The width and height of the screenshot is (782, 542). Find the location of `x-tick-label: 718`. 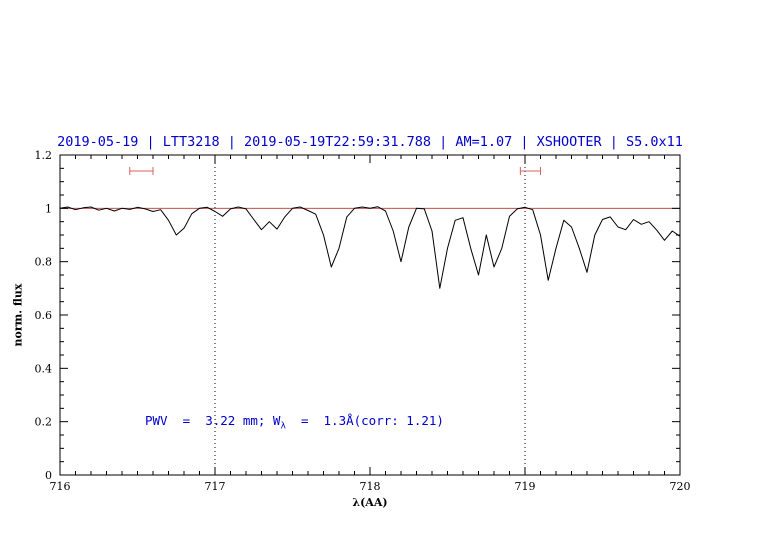

x-tick-label: 718 is located at coordinates (370, 486).